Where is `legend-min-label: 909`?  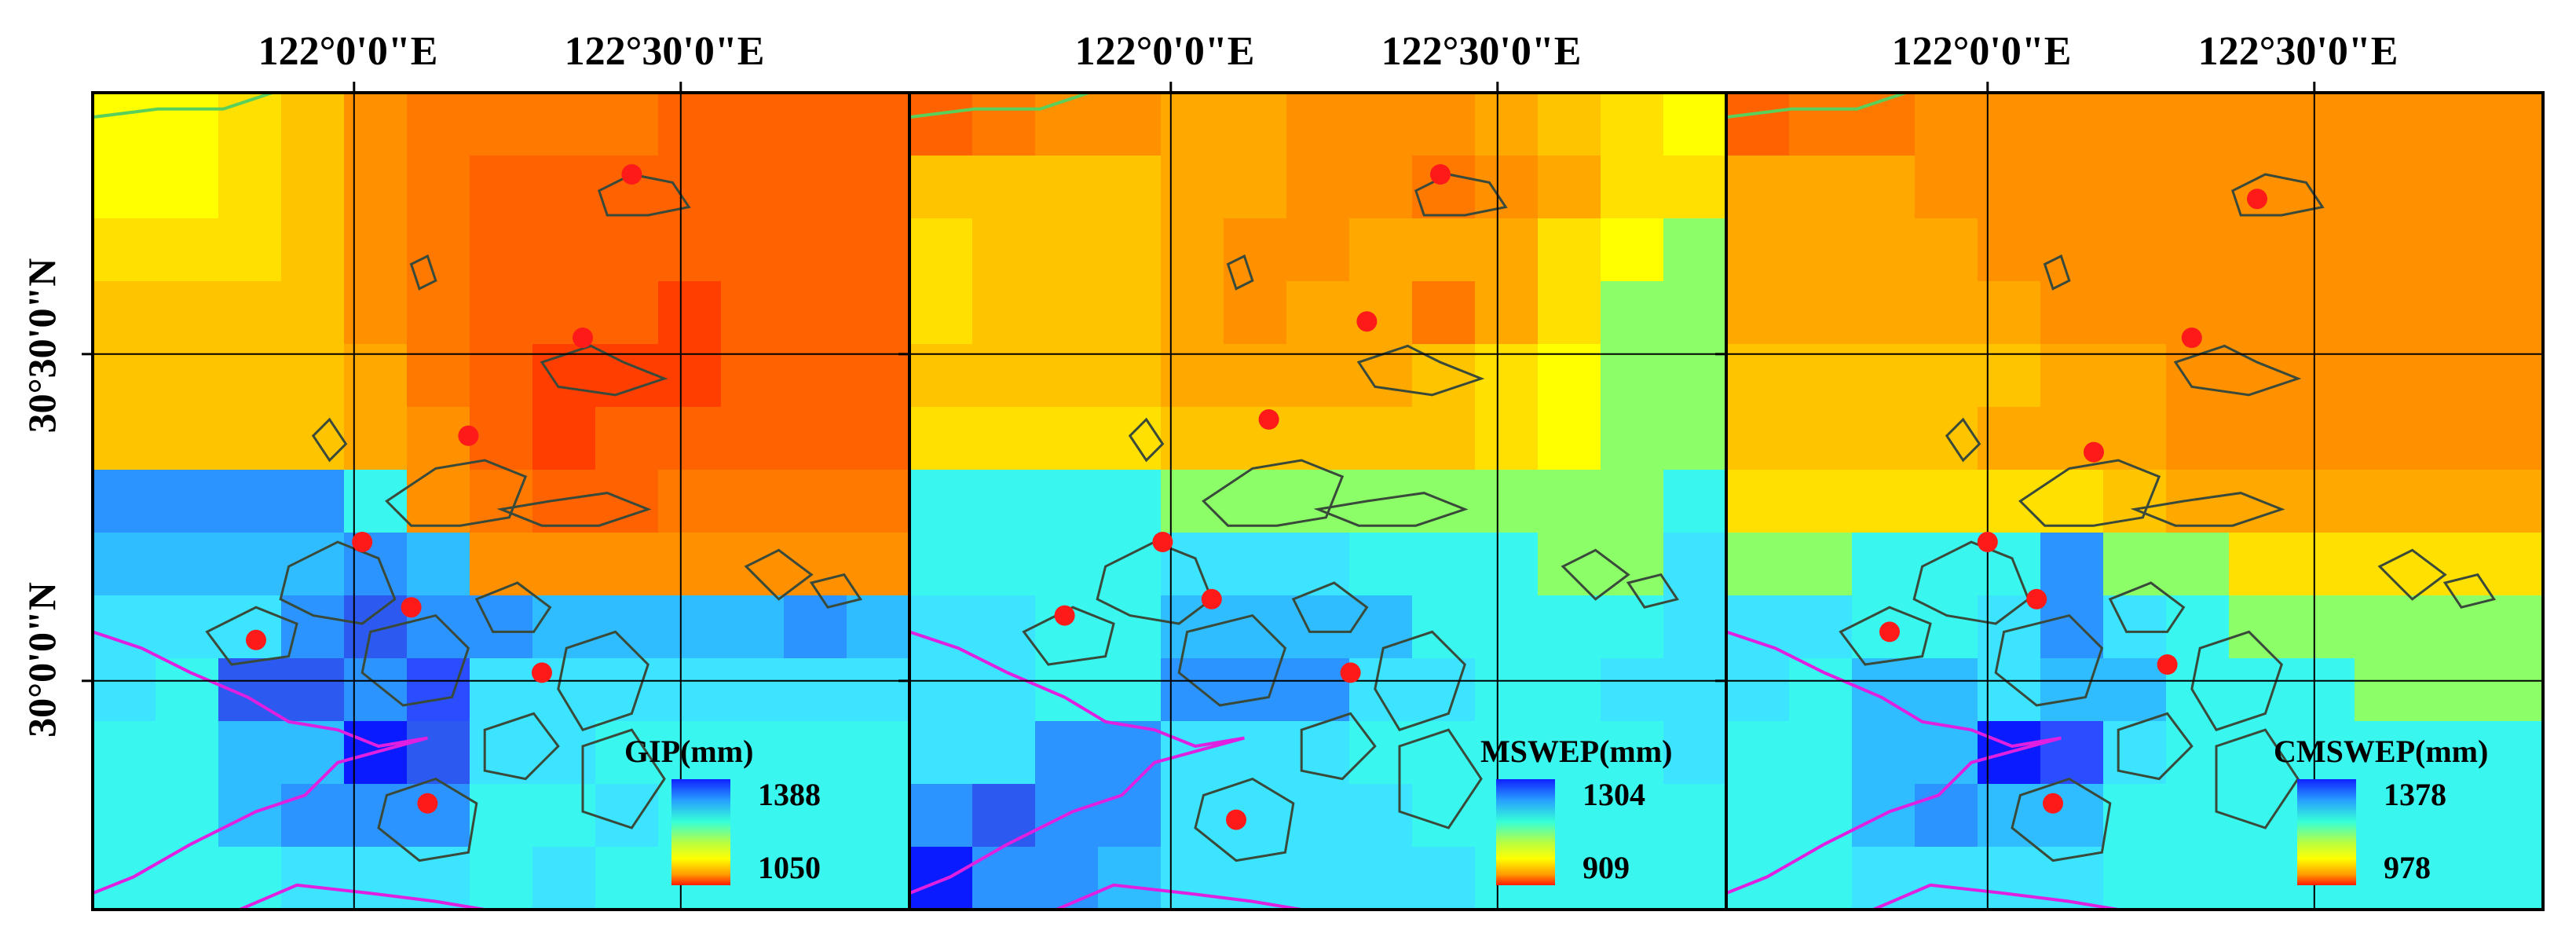
legend-min-label: 909 is located at coordinates (1607, 867).